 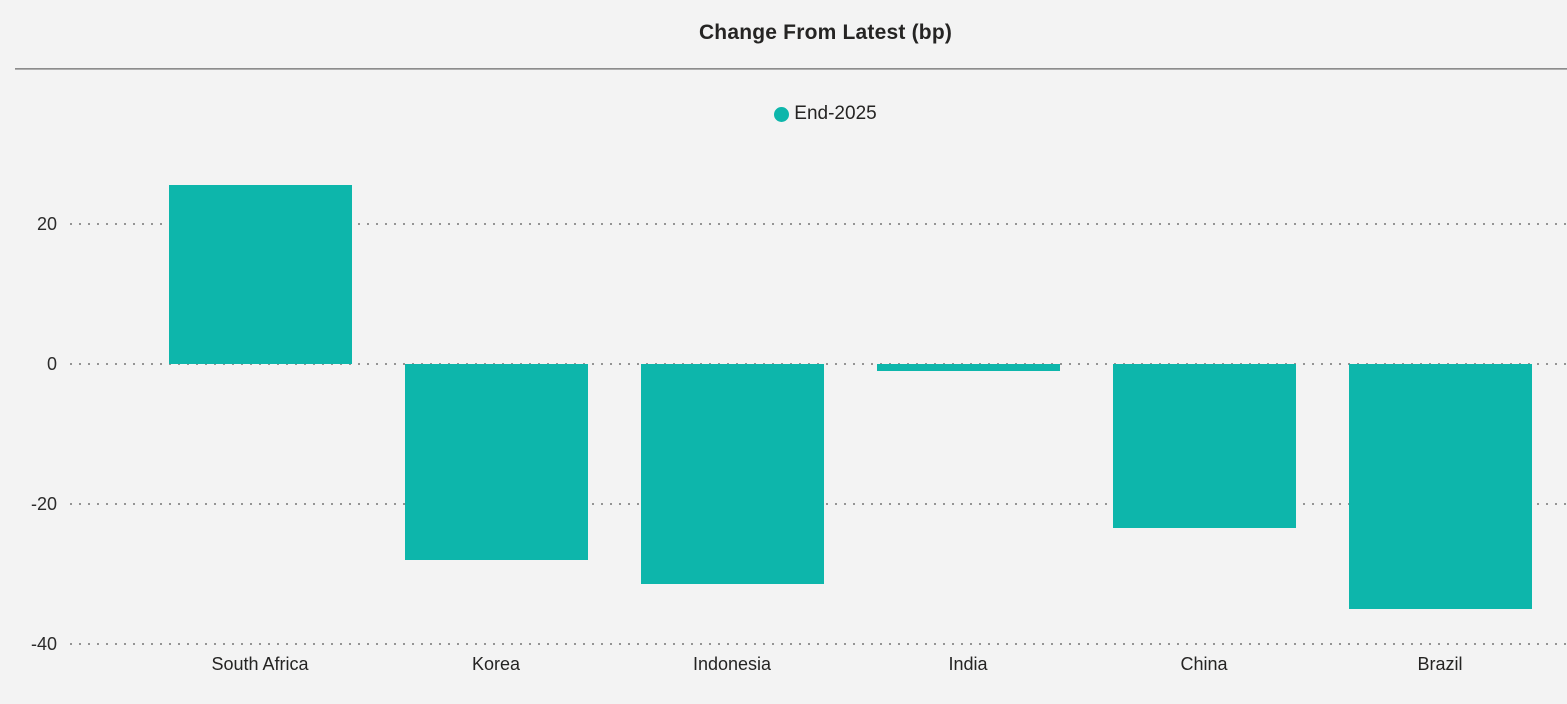 I want to click on bar-china, so click(x=1204, y=445).